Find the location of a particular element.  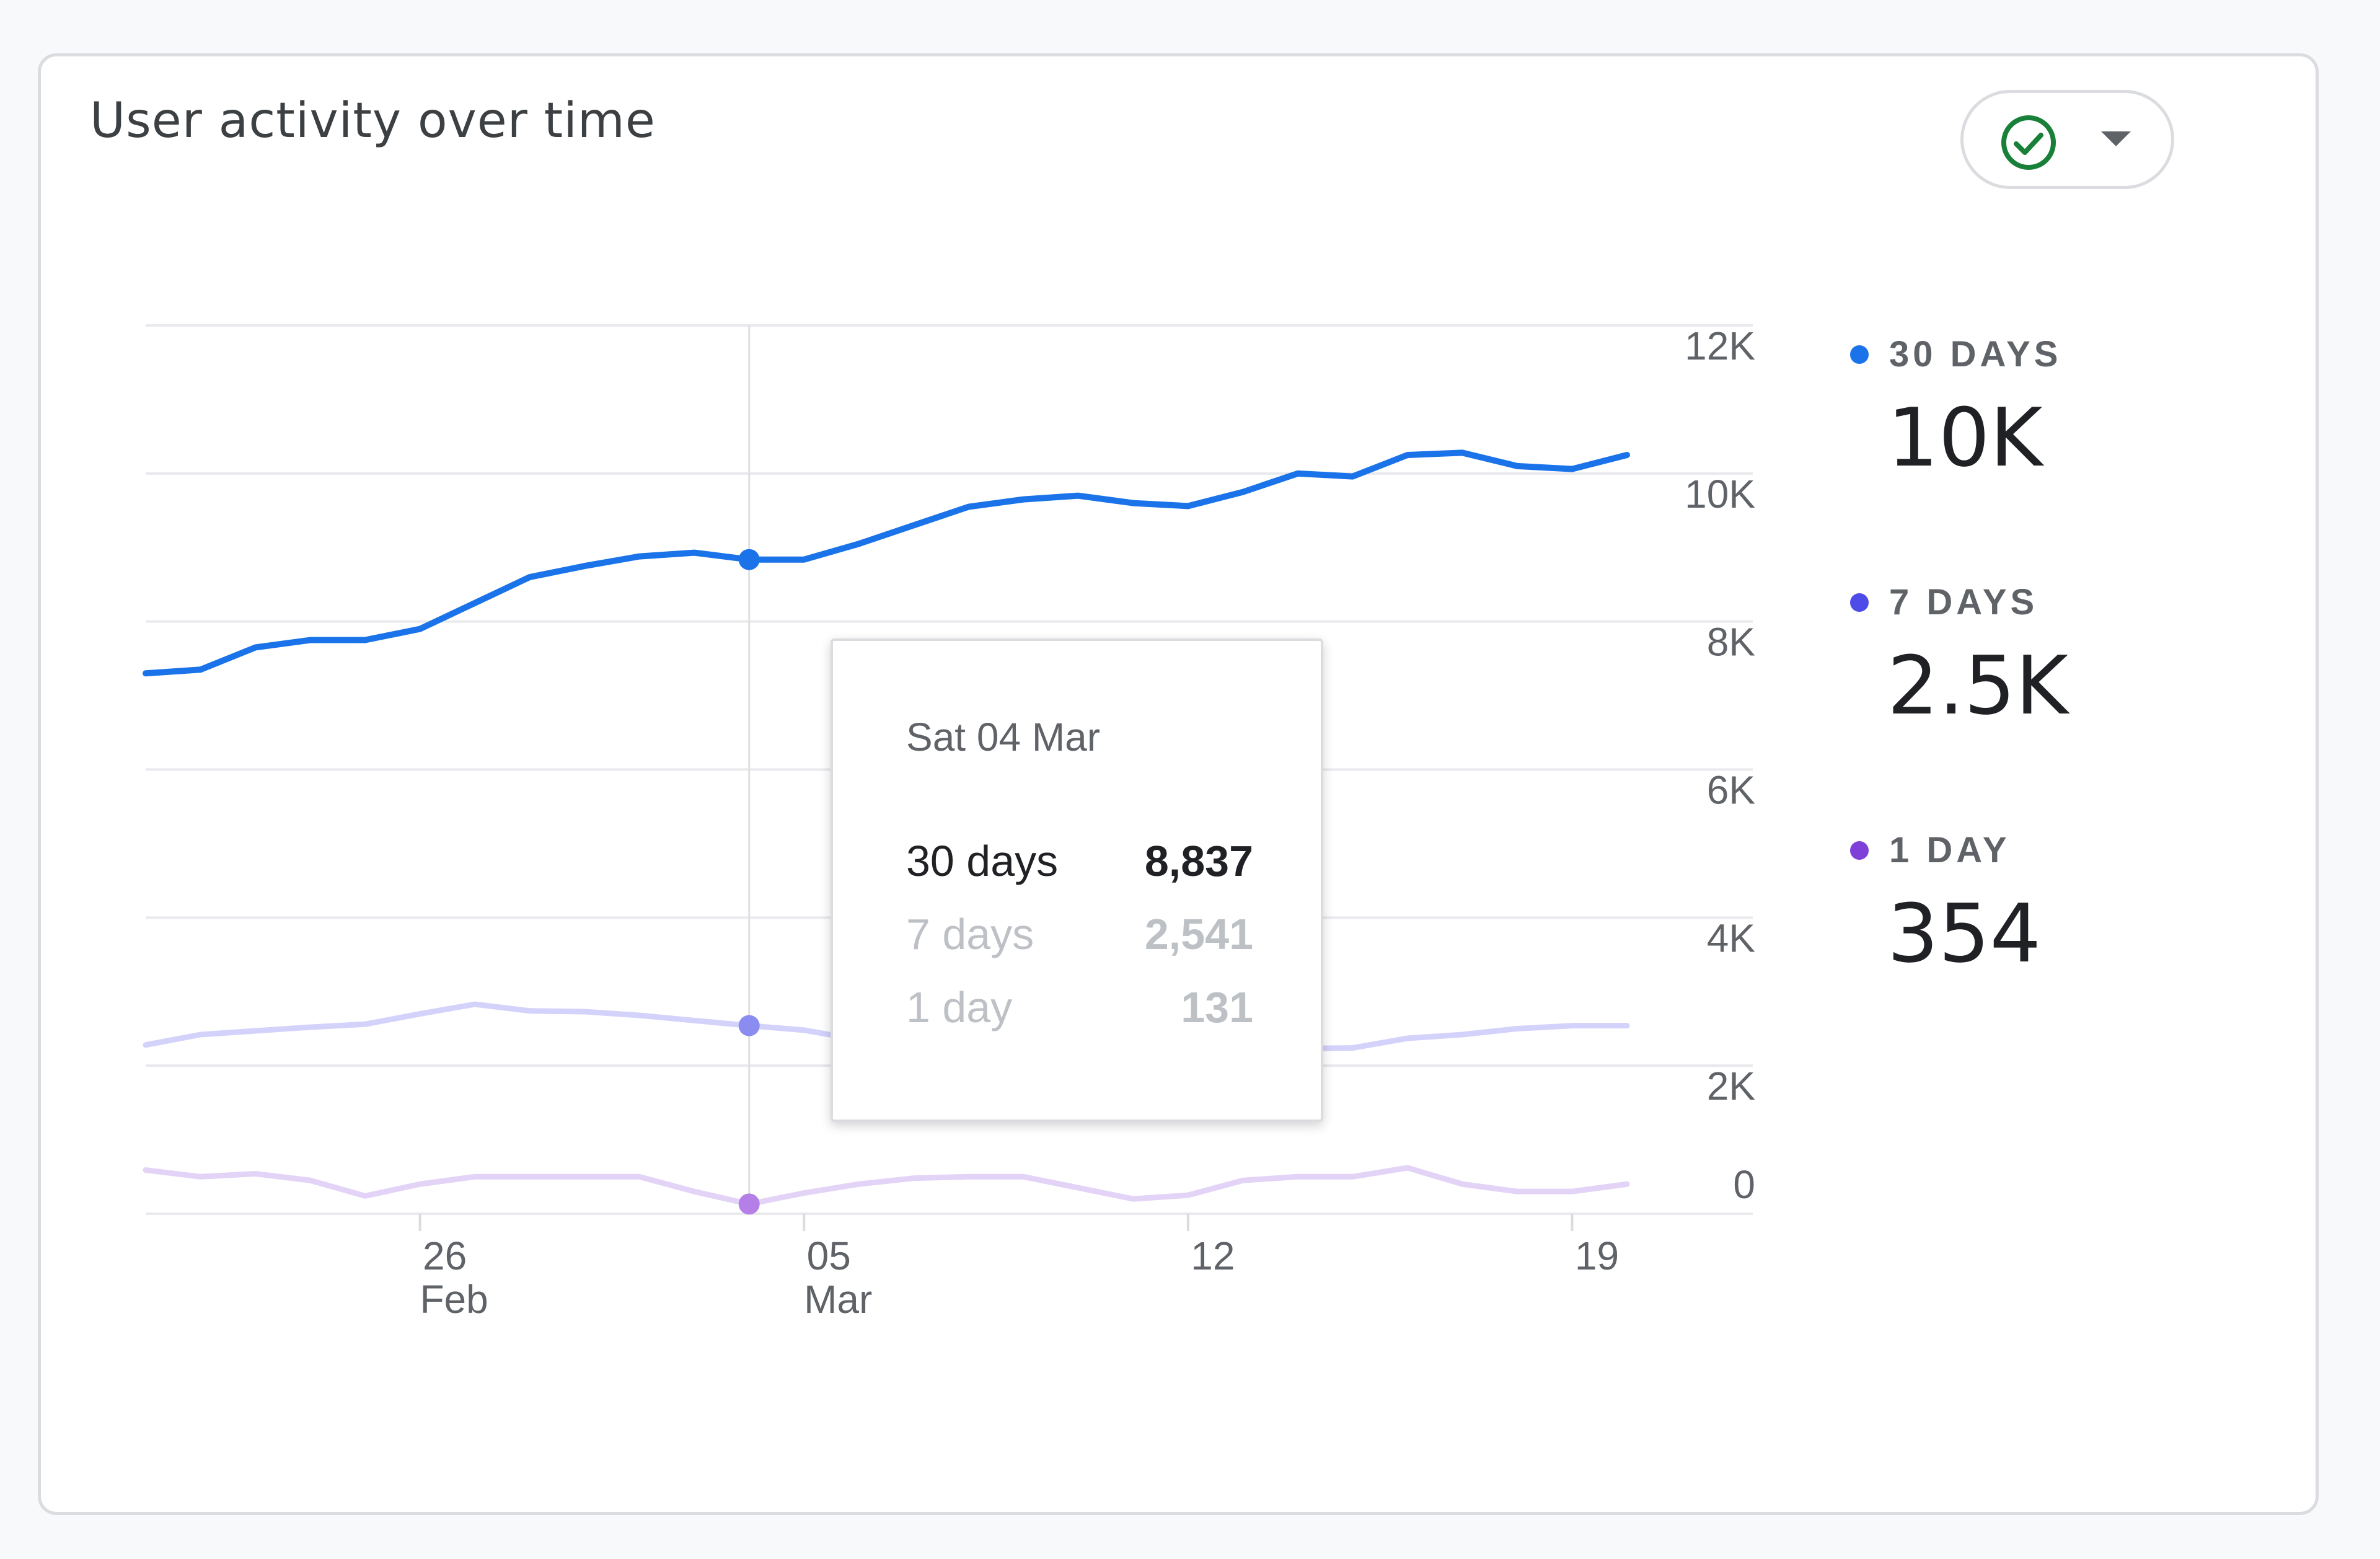

x-tick-label: 12 is located at coordinates (1213, 1256).